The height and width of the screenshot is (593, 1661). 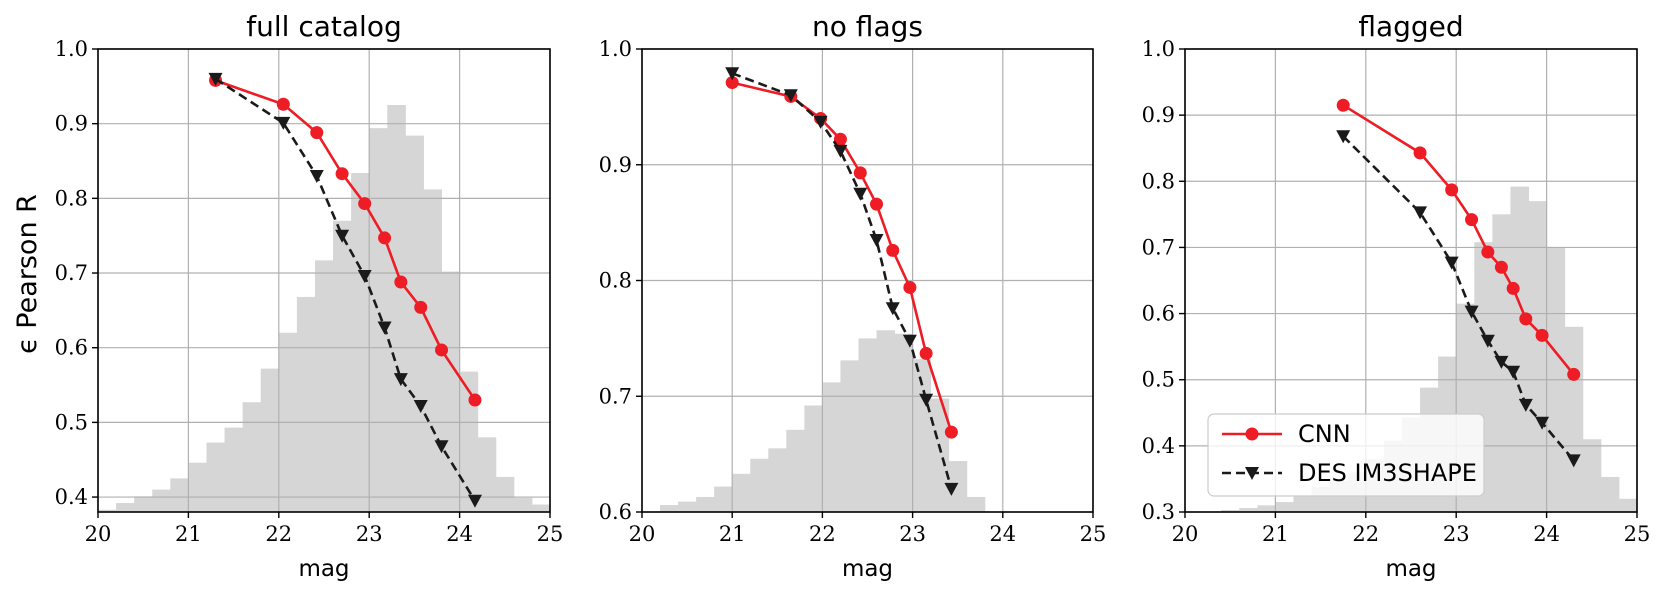 I want to click on cnn-series-line, so click(x=842, y=257).